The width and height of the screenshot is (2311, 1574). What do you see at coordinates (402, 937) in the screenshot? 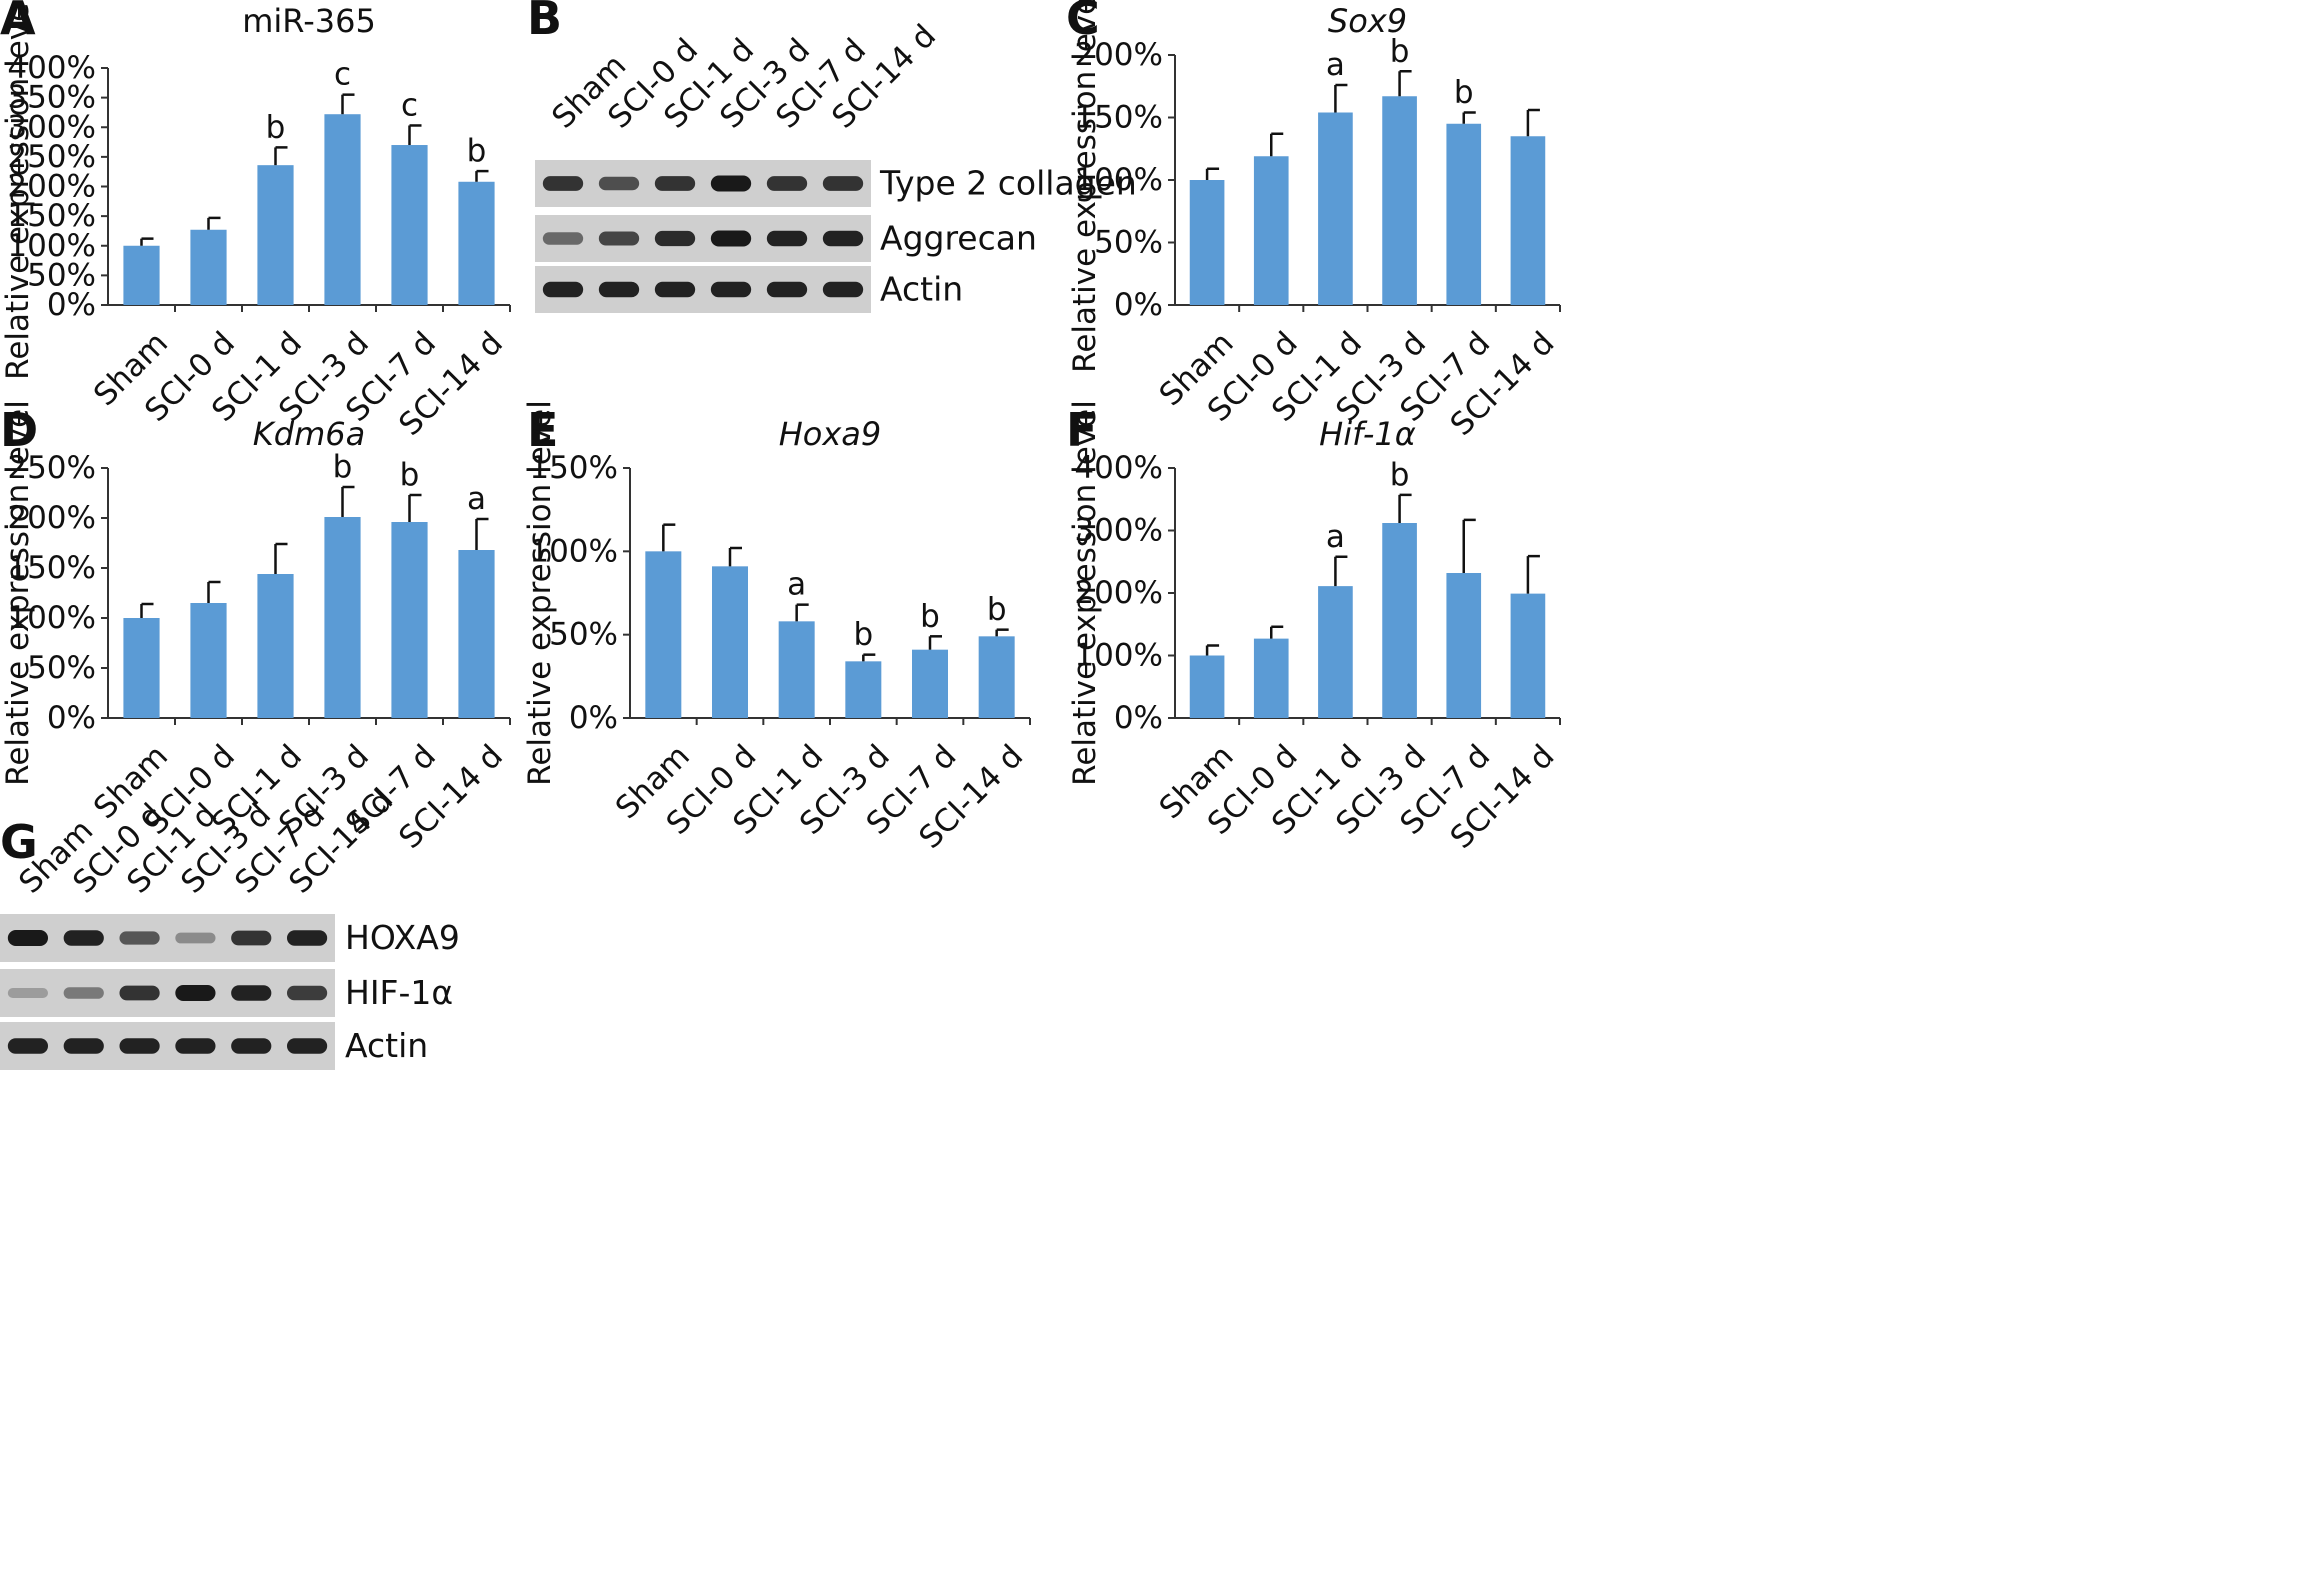
I see `blot-row-label: HOXA9` at bounding box center [402, 937].